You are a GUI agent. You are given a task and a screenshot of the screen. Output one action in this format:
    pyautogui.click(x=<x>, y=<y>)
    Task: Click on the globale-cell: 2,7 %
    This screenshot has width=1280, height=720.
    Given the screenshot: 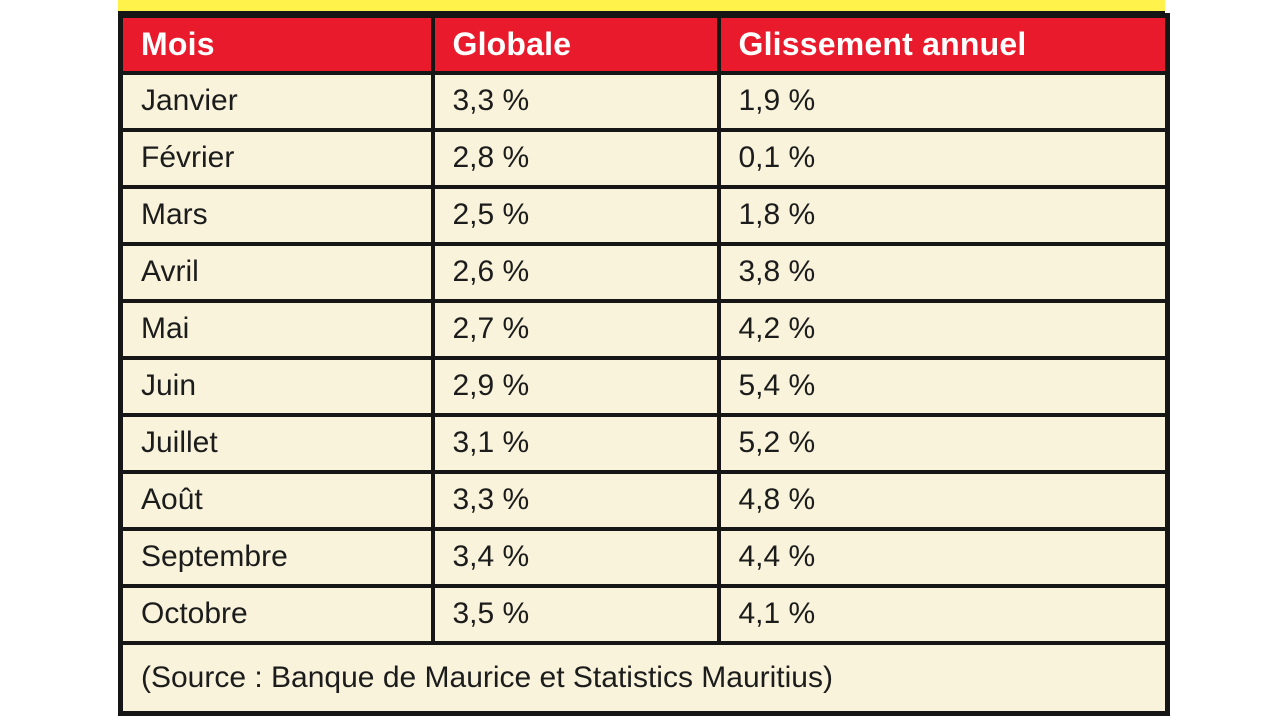 What is the action you would take?
    pyautogui.click(x=575, y=329)
    